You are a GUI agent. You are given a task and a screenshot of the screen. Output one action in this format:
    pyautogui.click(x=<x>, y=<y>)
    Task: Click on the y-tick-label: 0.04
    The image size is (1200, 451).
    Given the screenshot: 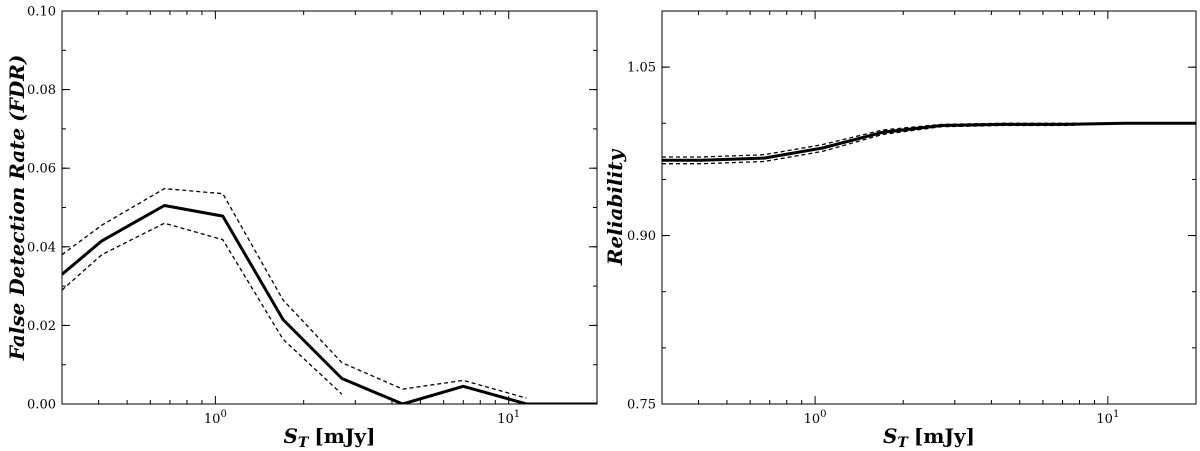 What is the action you would take?
    pyautogui.click(x=41, y=247)
    